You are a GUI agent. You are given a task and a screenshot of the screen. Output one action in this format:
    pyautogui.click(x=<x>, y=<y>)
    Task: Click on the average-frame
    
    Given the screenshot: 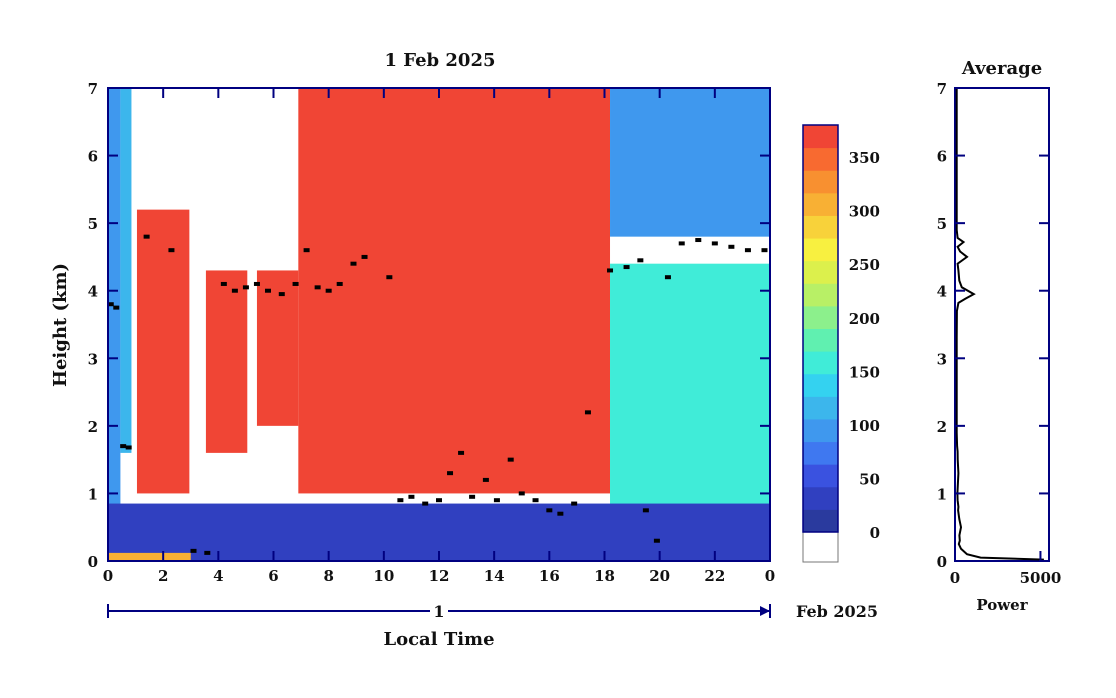 What is the action you would take?
    pyautogui.click(x=1002, y=324)
    